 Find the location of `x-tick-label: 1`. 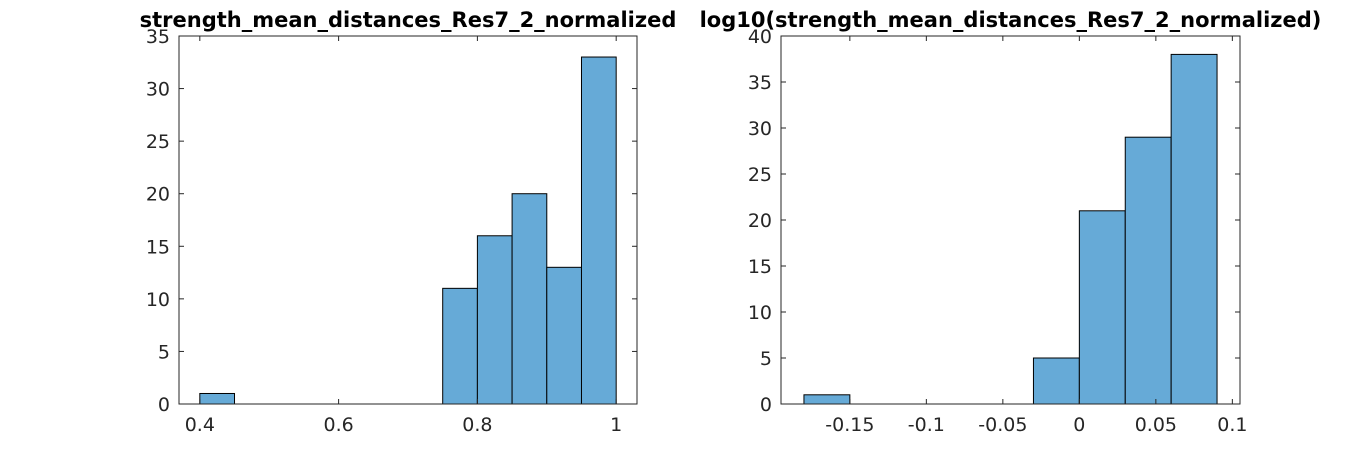

x-tick-label: 1 is located at coordinates (616, 425).